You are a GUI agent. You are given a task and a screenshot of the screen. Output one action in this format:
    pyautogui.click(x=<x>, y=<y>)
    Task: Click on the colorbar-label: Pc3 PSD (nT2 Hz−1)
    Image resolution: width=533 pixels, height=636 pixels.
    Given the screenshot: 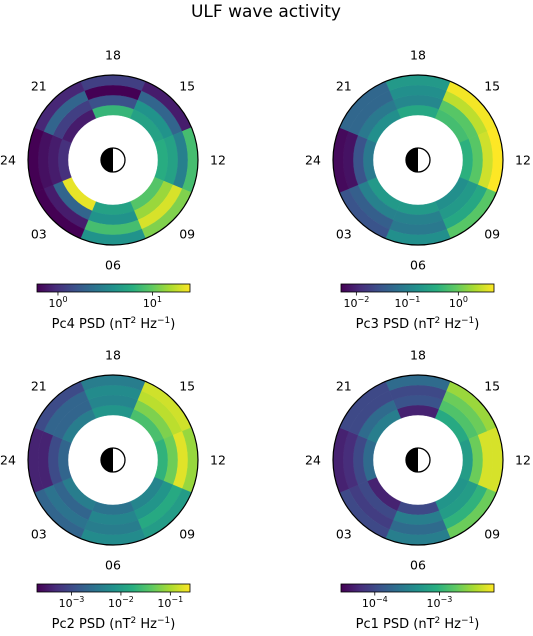 What is the action you would take?
    pyautogui.click(x=418, y=324)
    